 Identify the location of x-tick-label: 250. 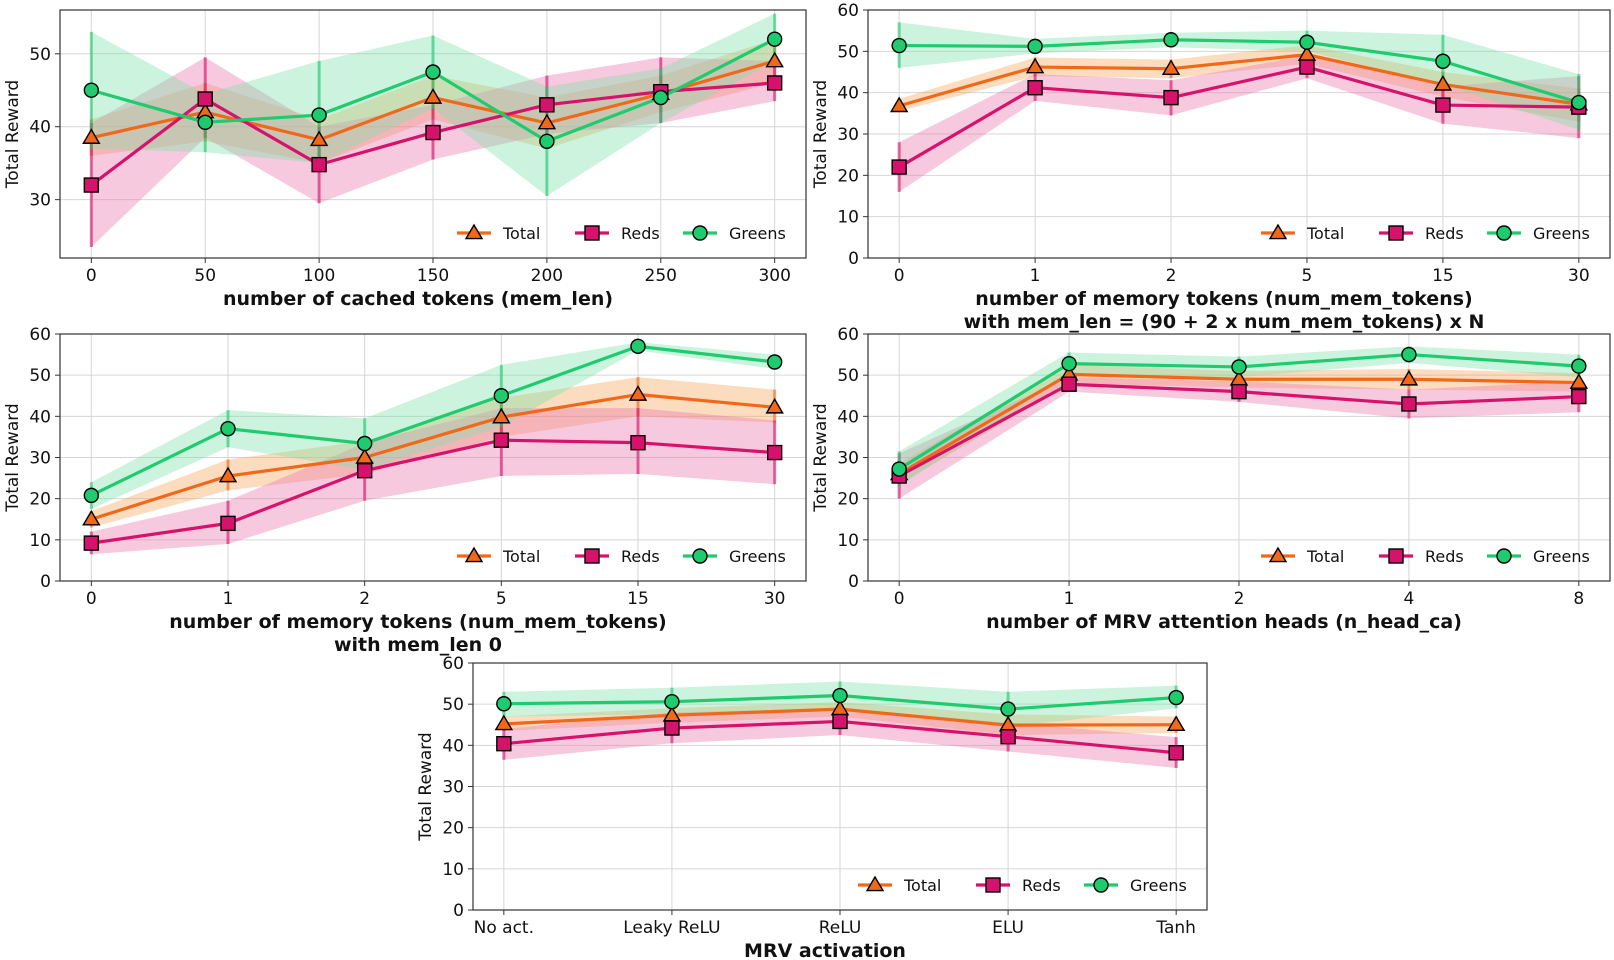
(661, 276).